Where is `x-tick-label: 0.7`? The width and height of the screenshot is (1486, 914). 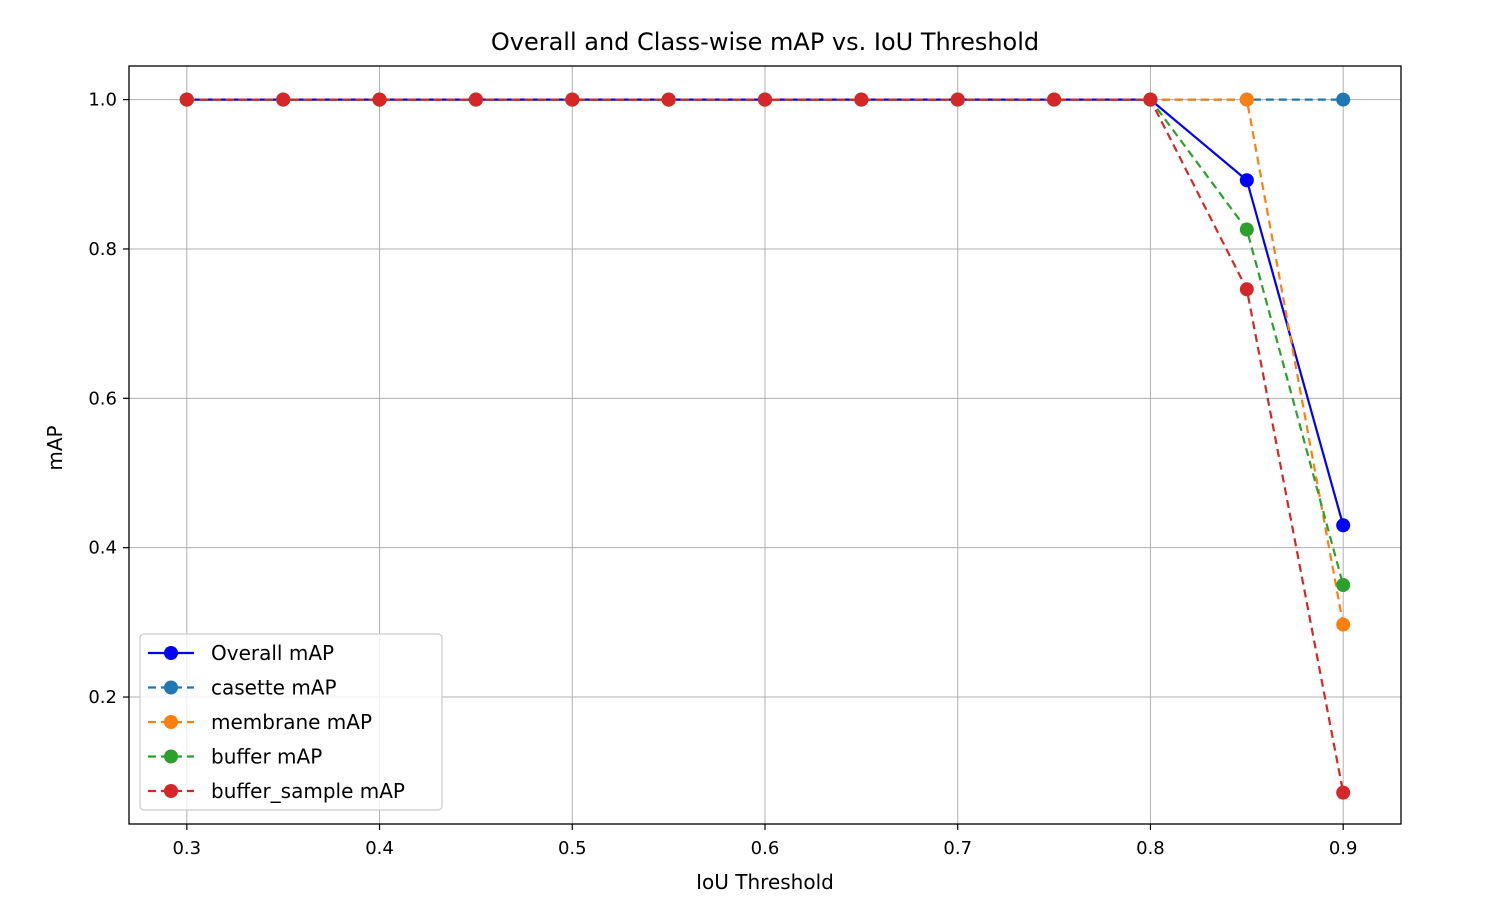 x-tick-label: 0.7 is located at coordinates (957, 848).